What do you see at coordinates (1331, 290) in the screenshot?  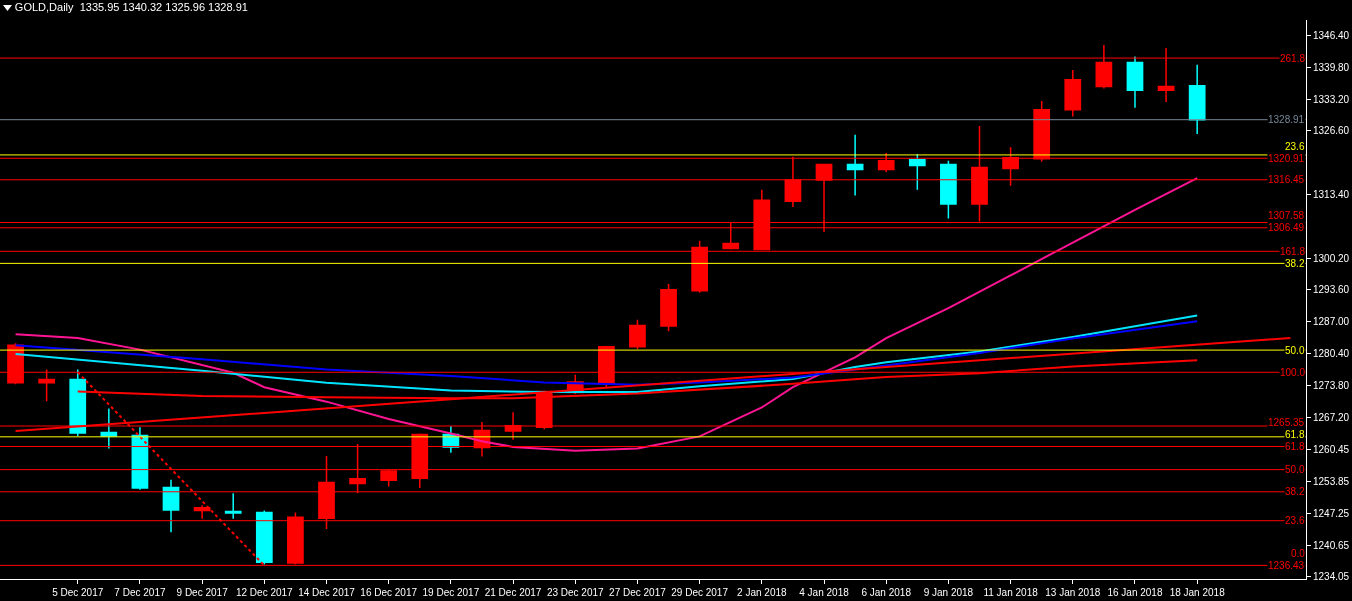 I see `y-tick-label: 1293.60` at bounding box center [1331, 290].